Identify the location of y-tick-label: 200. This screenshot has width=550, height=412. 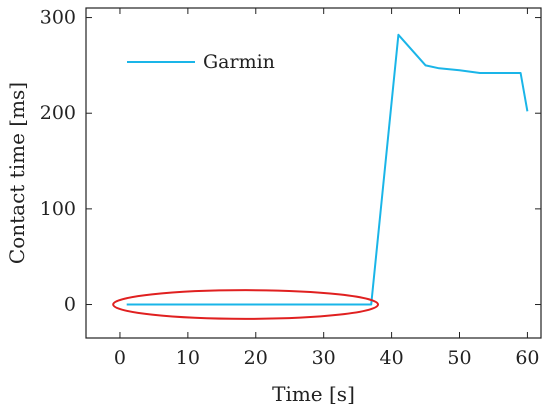
(58, 113).